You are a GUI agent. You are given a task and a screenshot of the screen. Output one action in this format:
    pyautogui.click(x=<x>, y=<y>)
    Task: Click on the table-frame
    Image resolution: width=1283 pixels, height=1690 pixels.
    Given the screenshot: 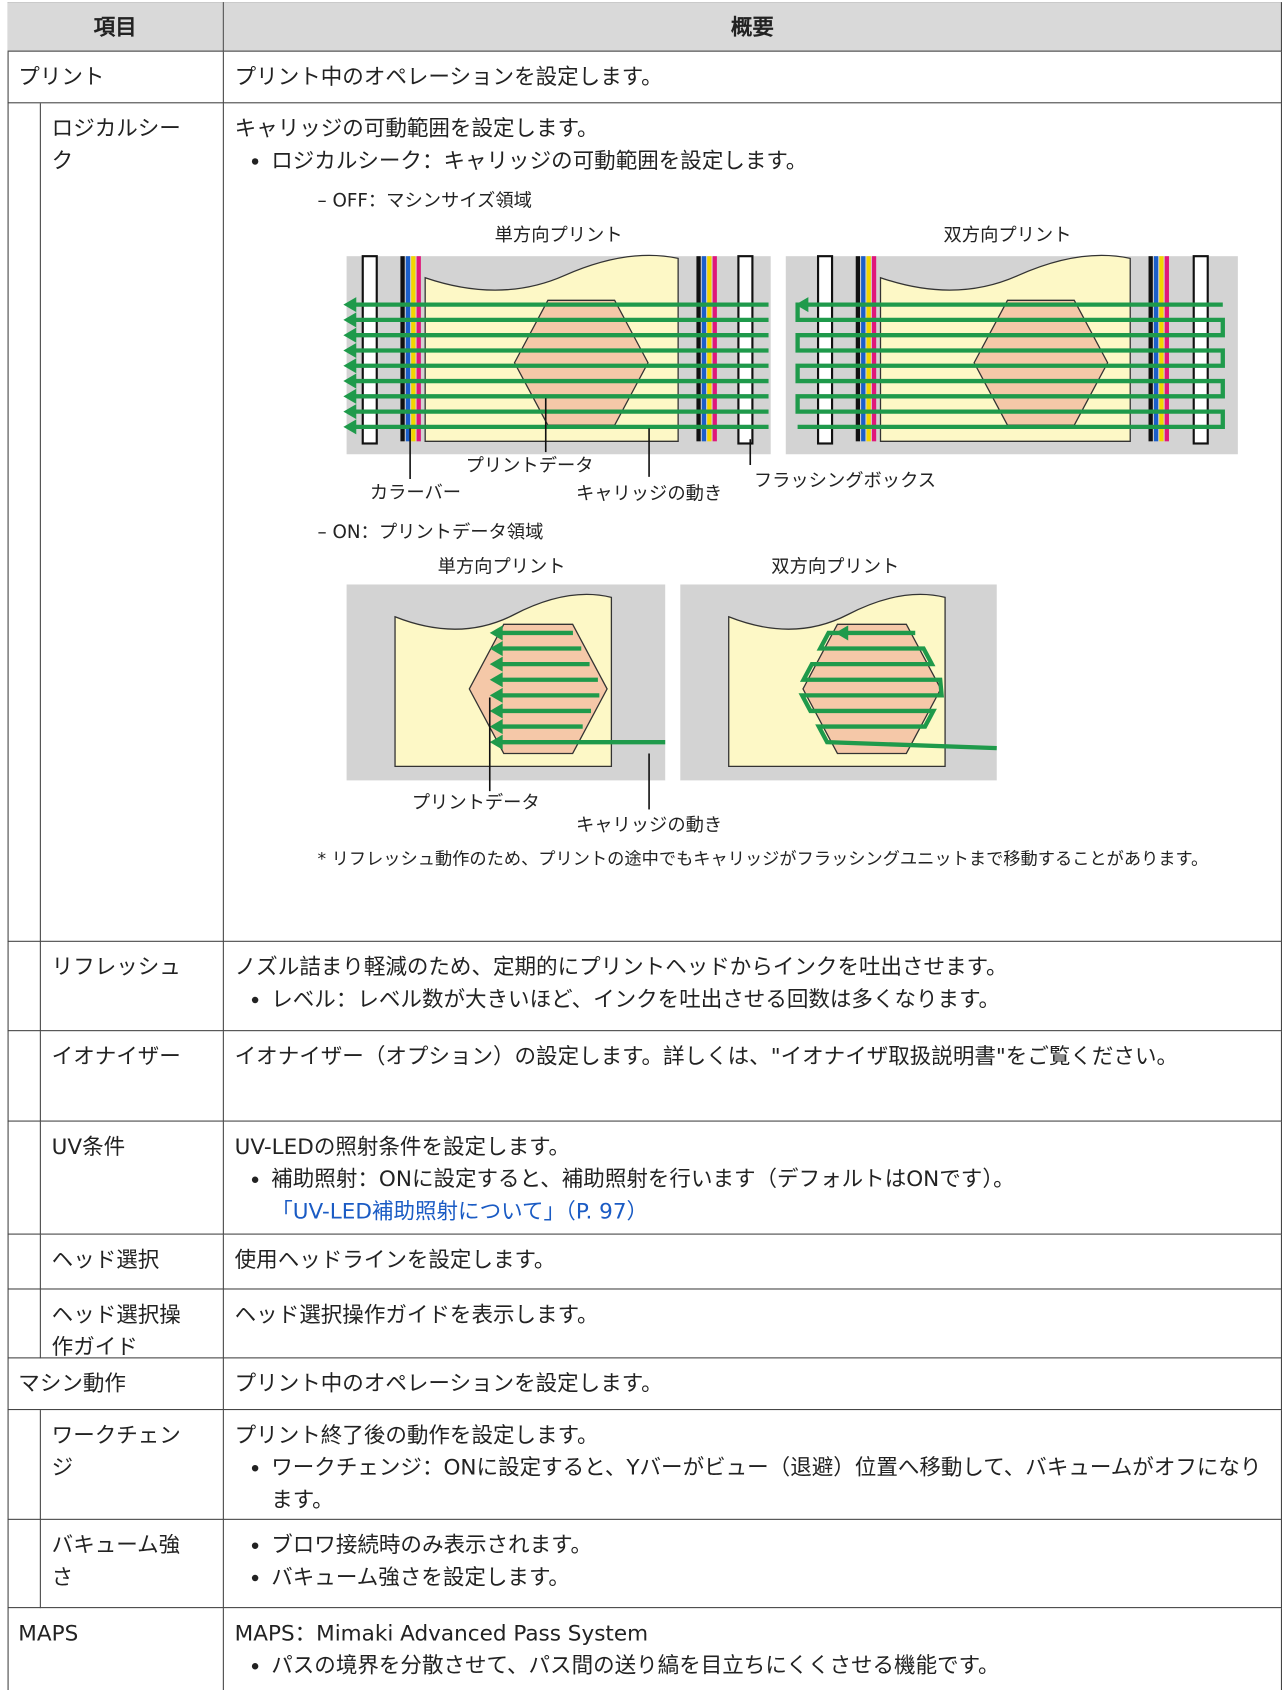 What is the action you would take?
    pyautogui.click(x=8, y=846)
    